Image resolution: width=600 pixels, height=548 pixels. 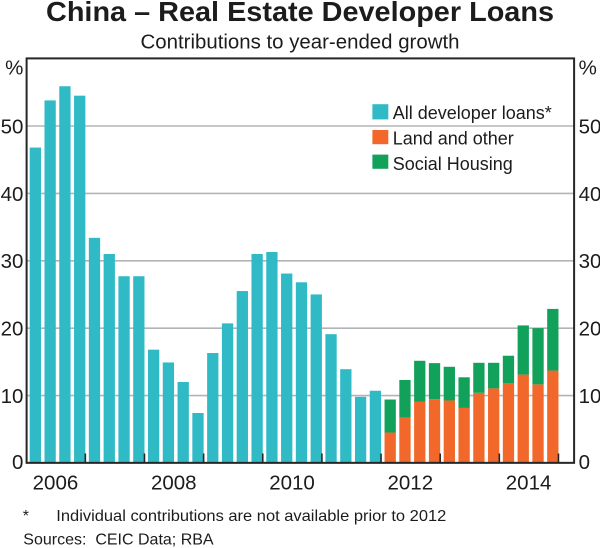 What do you see at coordinates (453, 164) in the screenshot?
I see `svg-text: Social Housing` at bounding box center [453, 164].